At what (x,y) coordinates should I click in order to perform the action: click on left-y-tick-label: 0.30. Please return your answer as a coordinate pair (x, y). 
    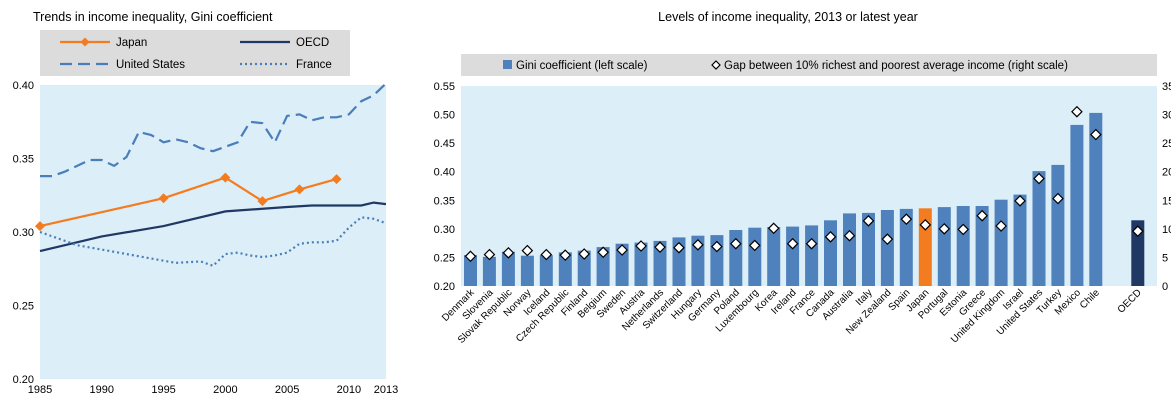
    Looking at the image, I should click on (23, 233).